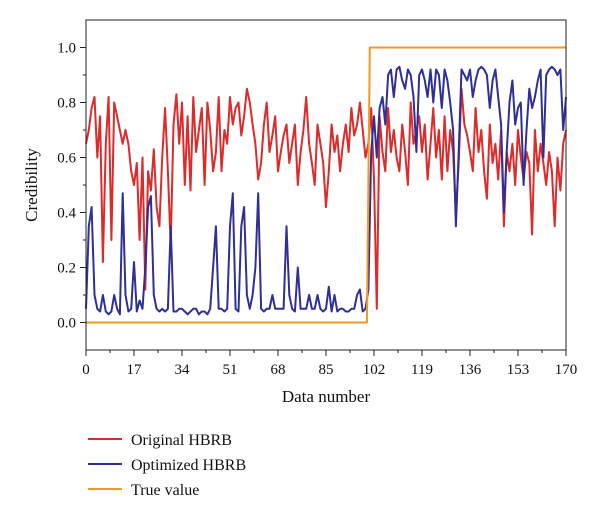 The image size is (600, 516). I want to click on x-tick-label: 51, so click(230, 370).